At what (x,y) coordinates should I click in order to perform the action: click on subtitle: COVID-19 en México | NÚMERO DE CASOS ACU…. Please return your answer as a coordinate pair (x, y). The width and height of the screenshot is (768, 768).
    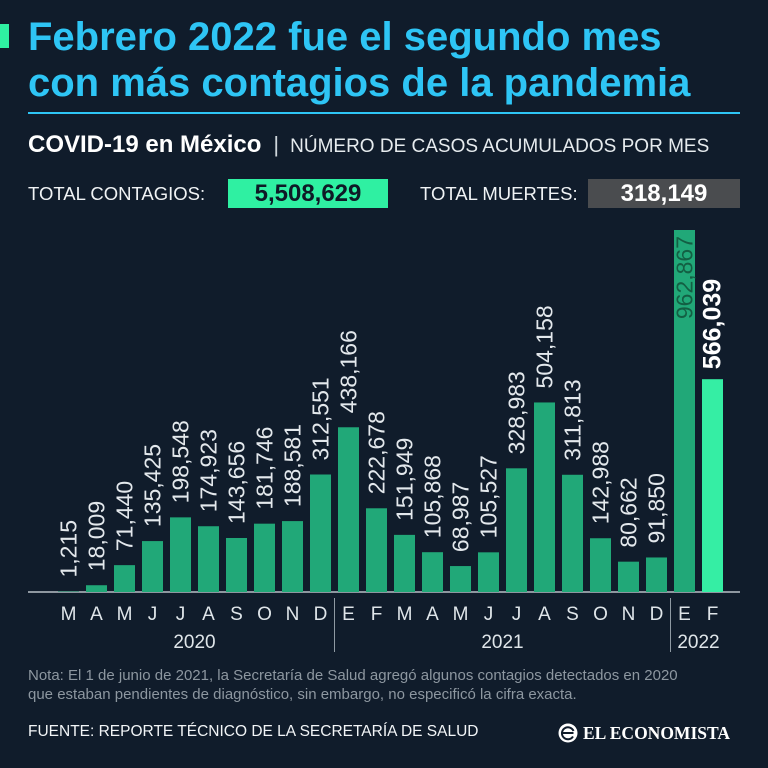
    Looking at the image, I should click on (384, 147).